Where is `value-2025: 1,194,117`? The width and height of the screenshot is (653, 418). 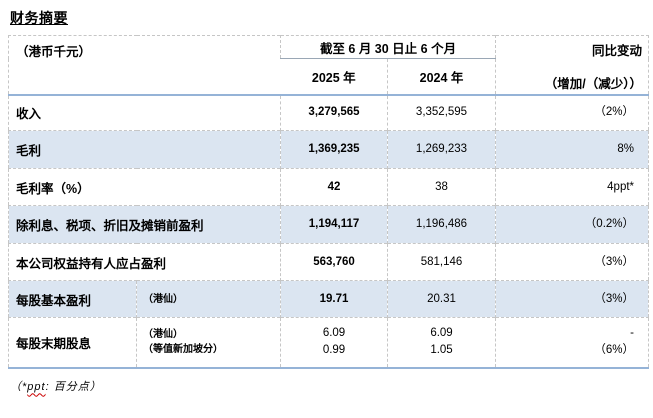 value-2025: 1,194,117 is located at coordinates (334, 224).